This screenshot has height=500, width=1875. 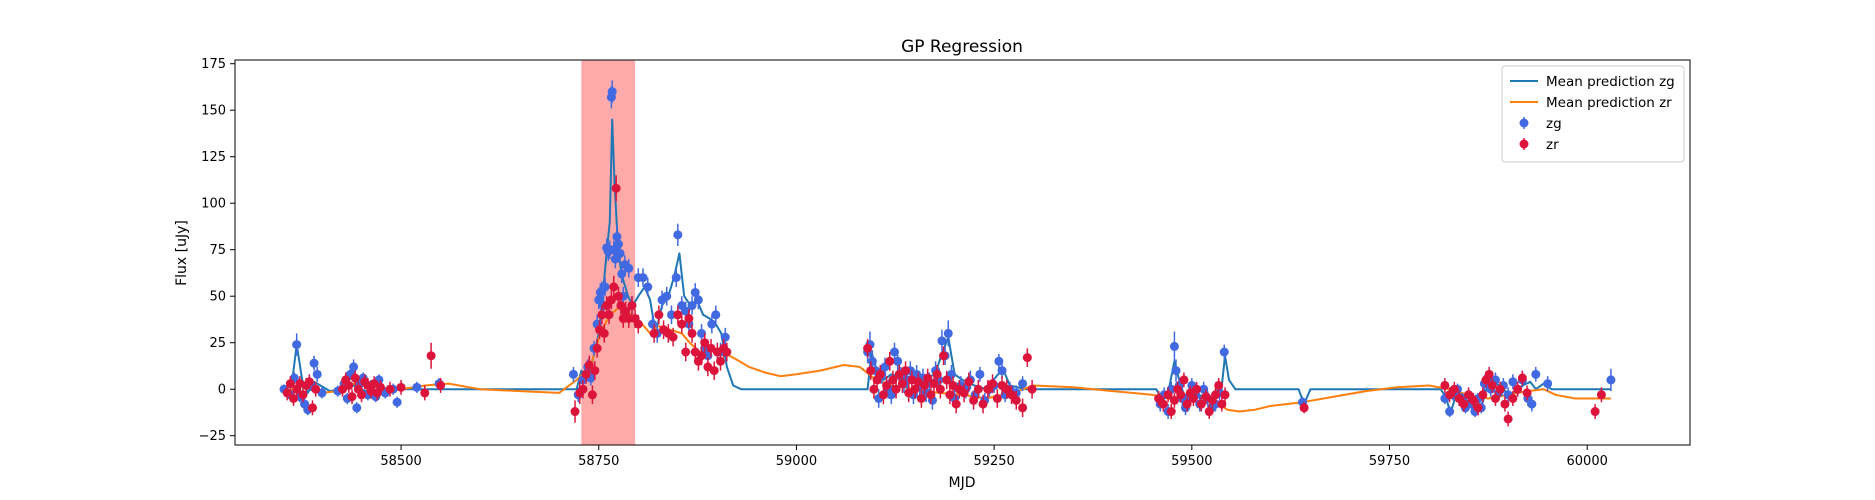 I want to click on legend-label: Mean prediction zr, so click(x=1609, y=103).